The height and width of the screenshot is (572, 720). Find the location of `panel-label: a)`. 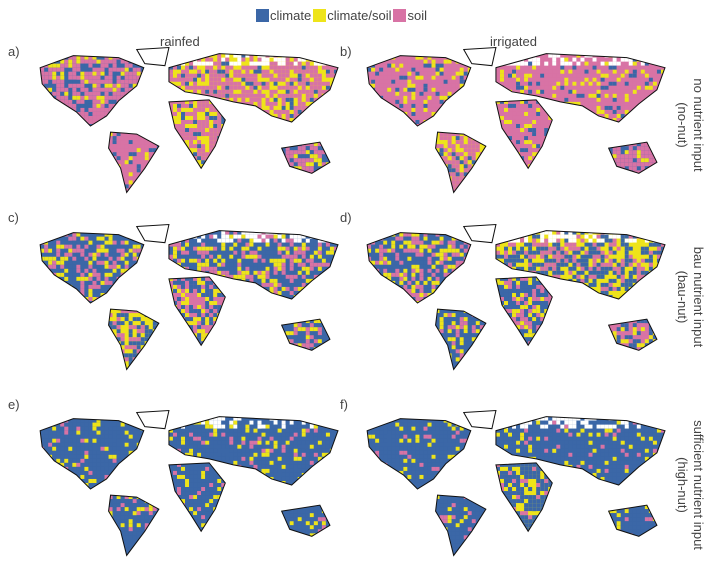

panel-label: a) is located at coordinates (14, 51).